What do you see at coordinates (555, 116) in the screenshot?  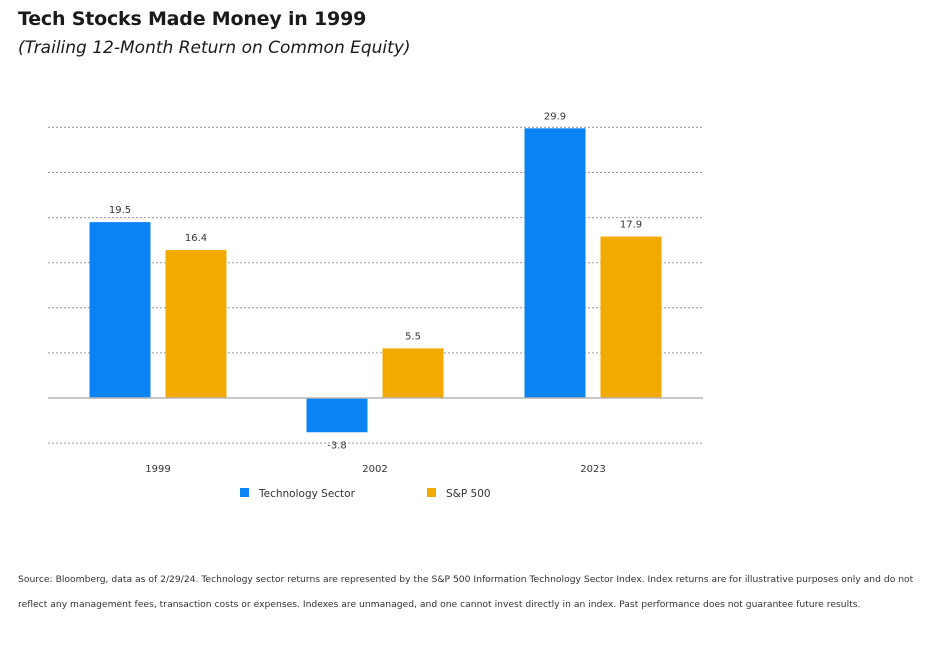 I see `data-label: 29.9` at bounding box center [555, 116].